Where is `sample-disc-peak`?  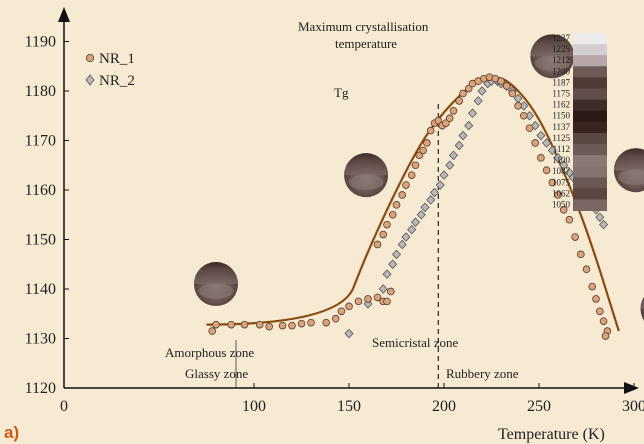 sample-disc-peak is located at coordinates (552, 56).